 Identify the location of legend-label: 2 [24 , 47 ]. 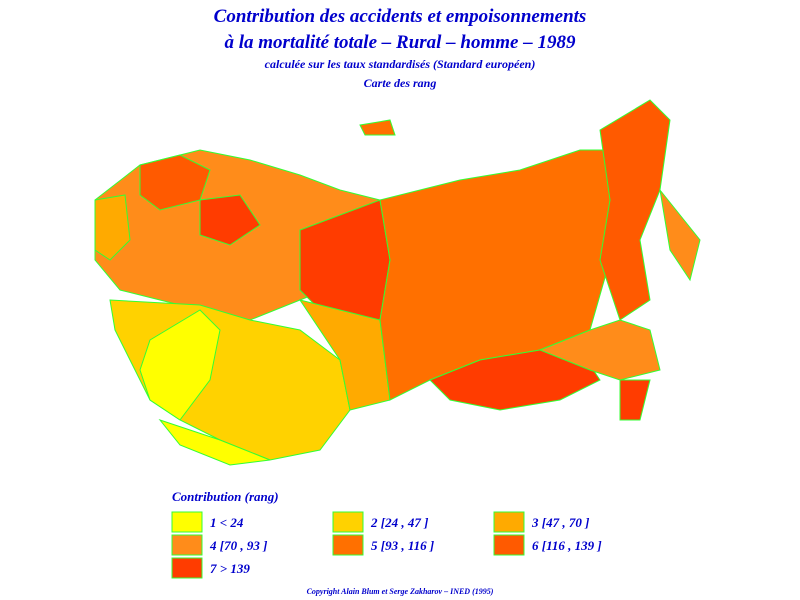
(399, 522).